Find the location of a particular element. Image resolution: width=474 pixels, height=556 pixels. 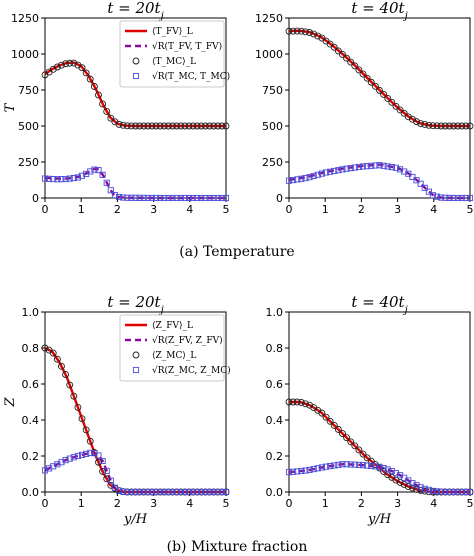

series-fv-rms-line is located at coordinates (379, 181).